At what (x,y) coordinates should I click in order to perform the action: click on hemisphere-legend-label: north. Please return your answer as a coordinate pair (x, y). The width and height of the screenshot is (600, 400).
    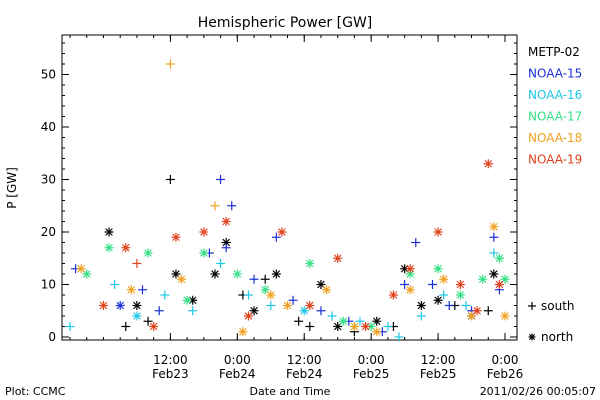
    Looking at the image, I should click on (557, 337).